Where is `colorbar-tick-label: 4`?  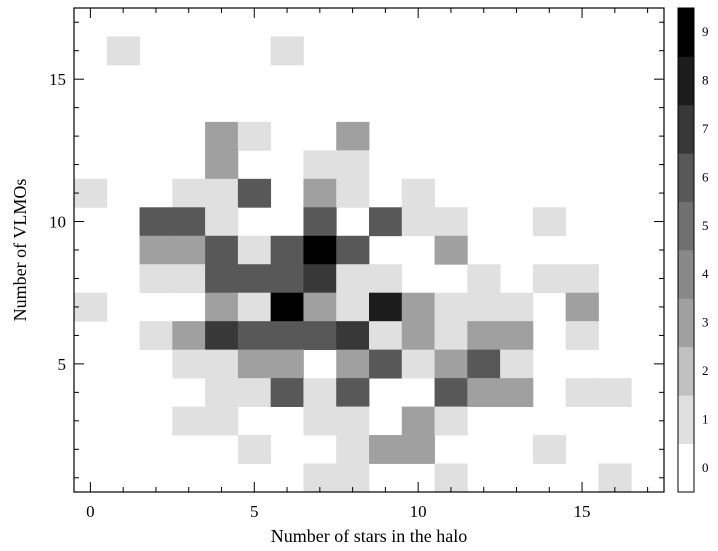 colorbar-tick-label: 4 is located at coordinates (705, 273).